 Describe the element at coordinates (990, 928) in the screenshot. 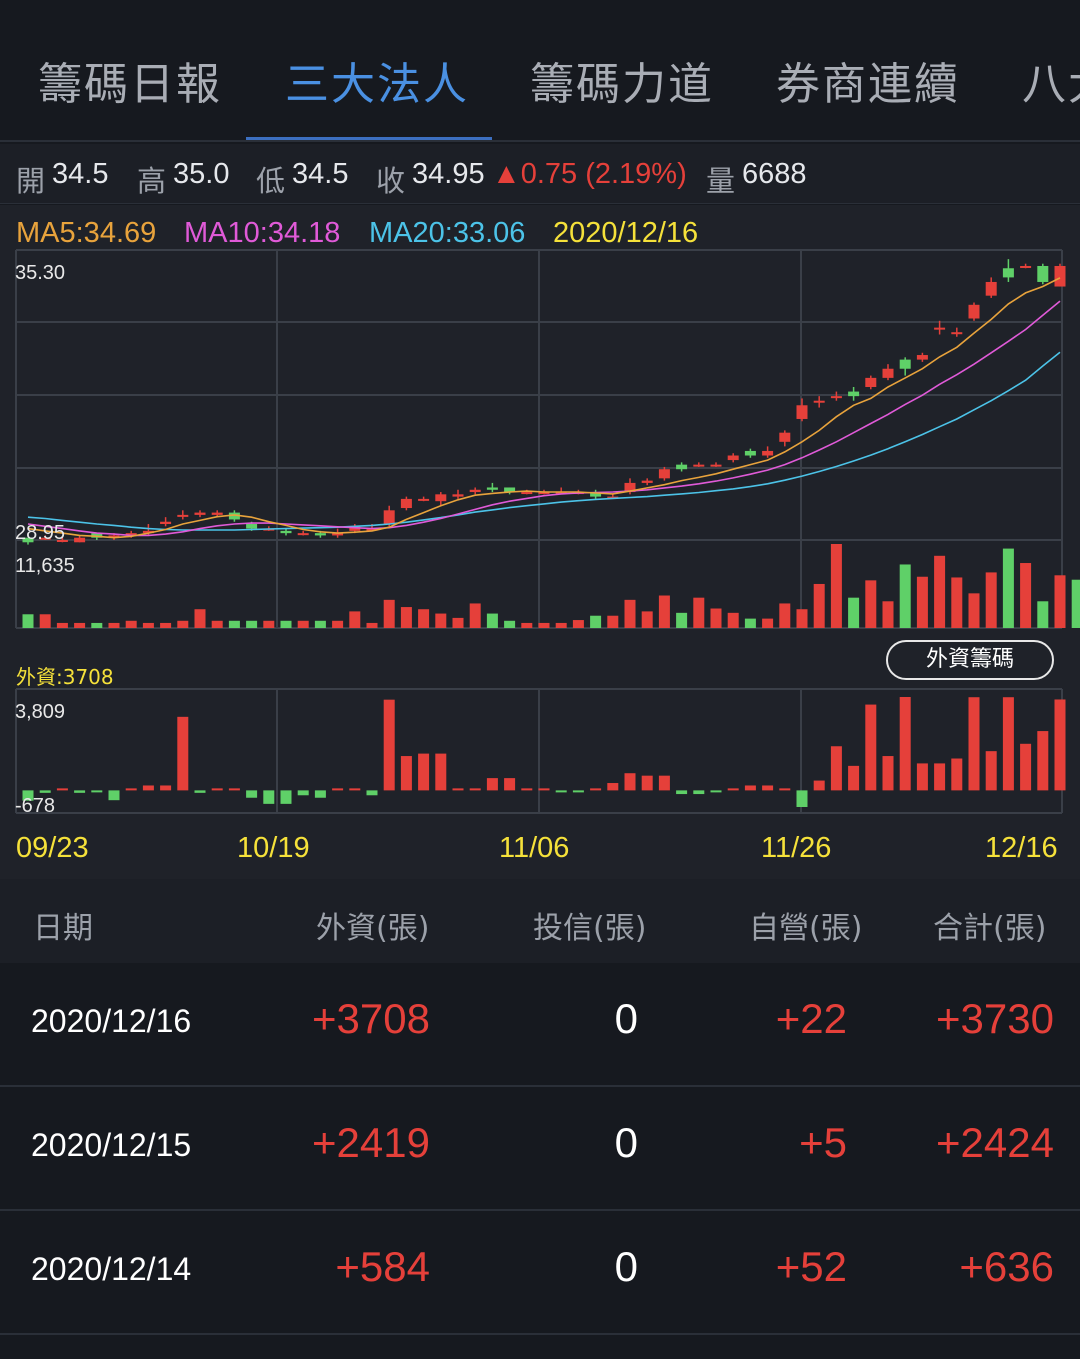

I see `col-total-header: 合計(張)` at that location.